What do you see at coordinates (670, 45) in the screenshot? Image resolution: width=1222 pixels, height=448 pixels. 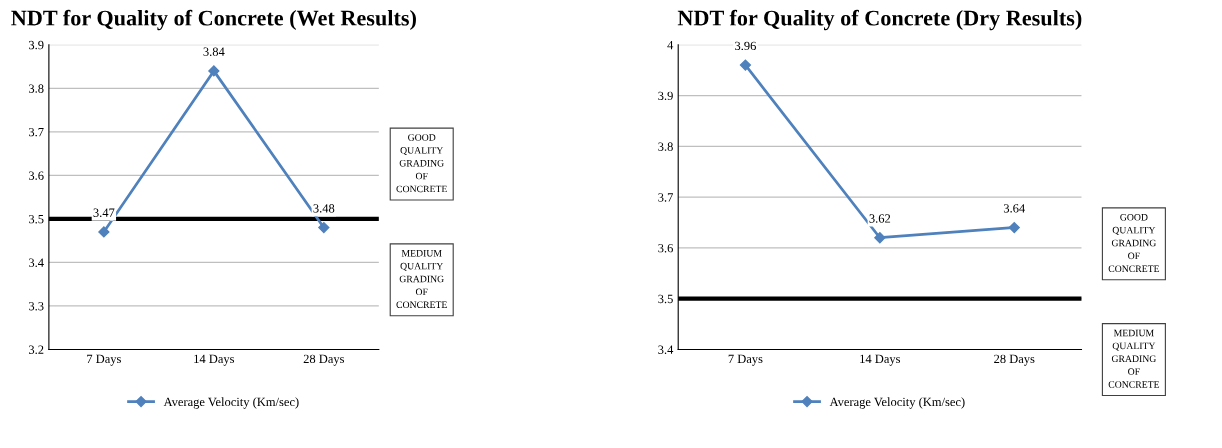 I see `y-tick-label: 4` at bounding box center [670, 45].